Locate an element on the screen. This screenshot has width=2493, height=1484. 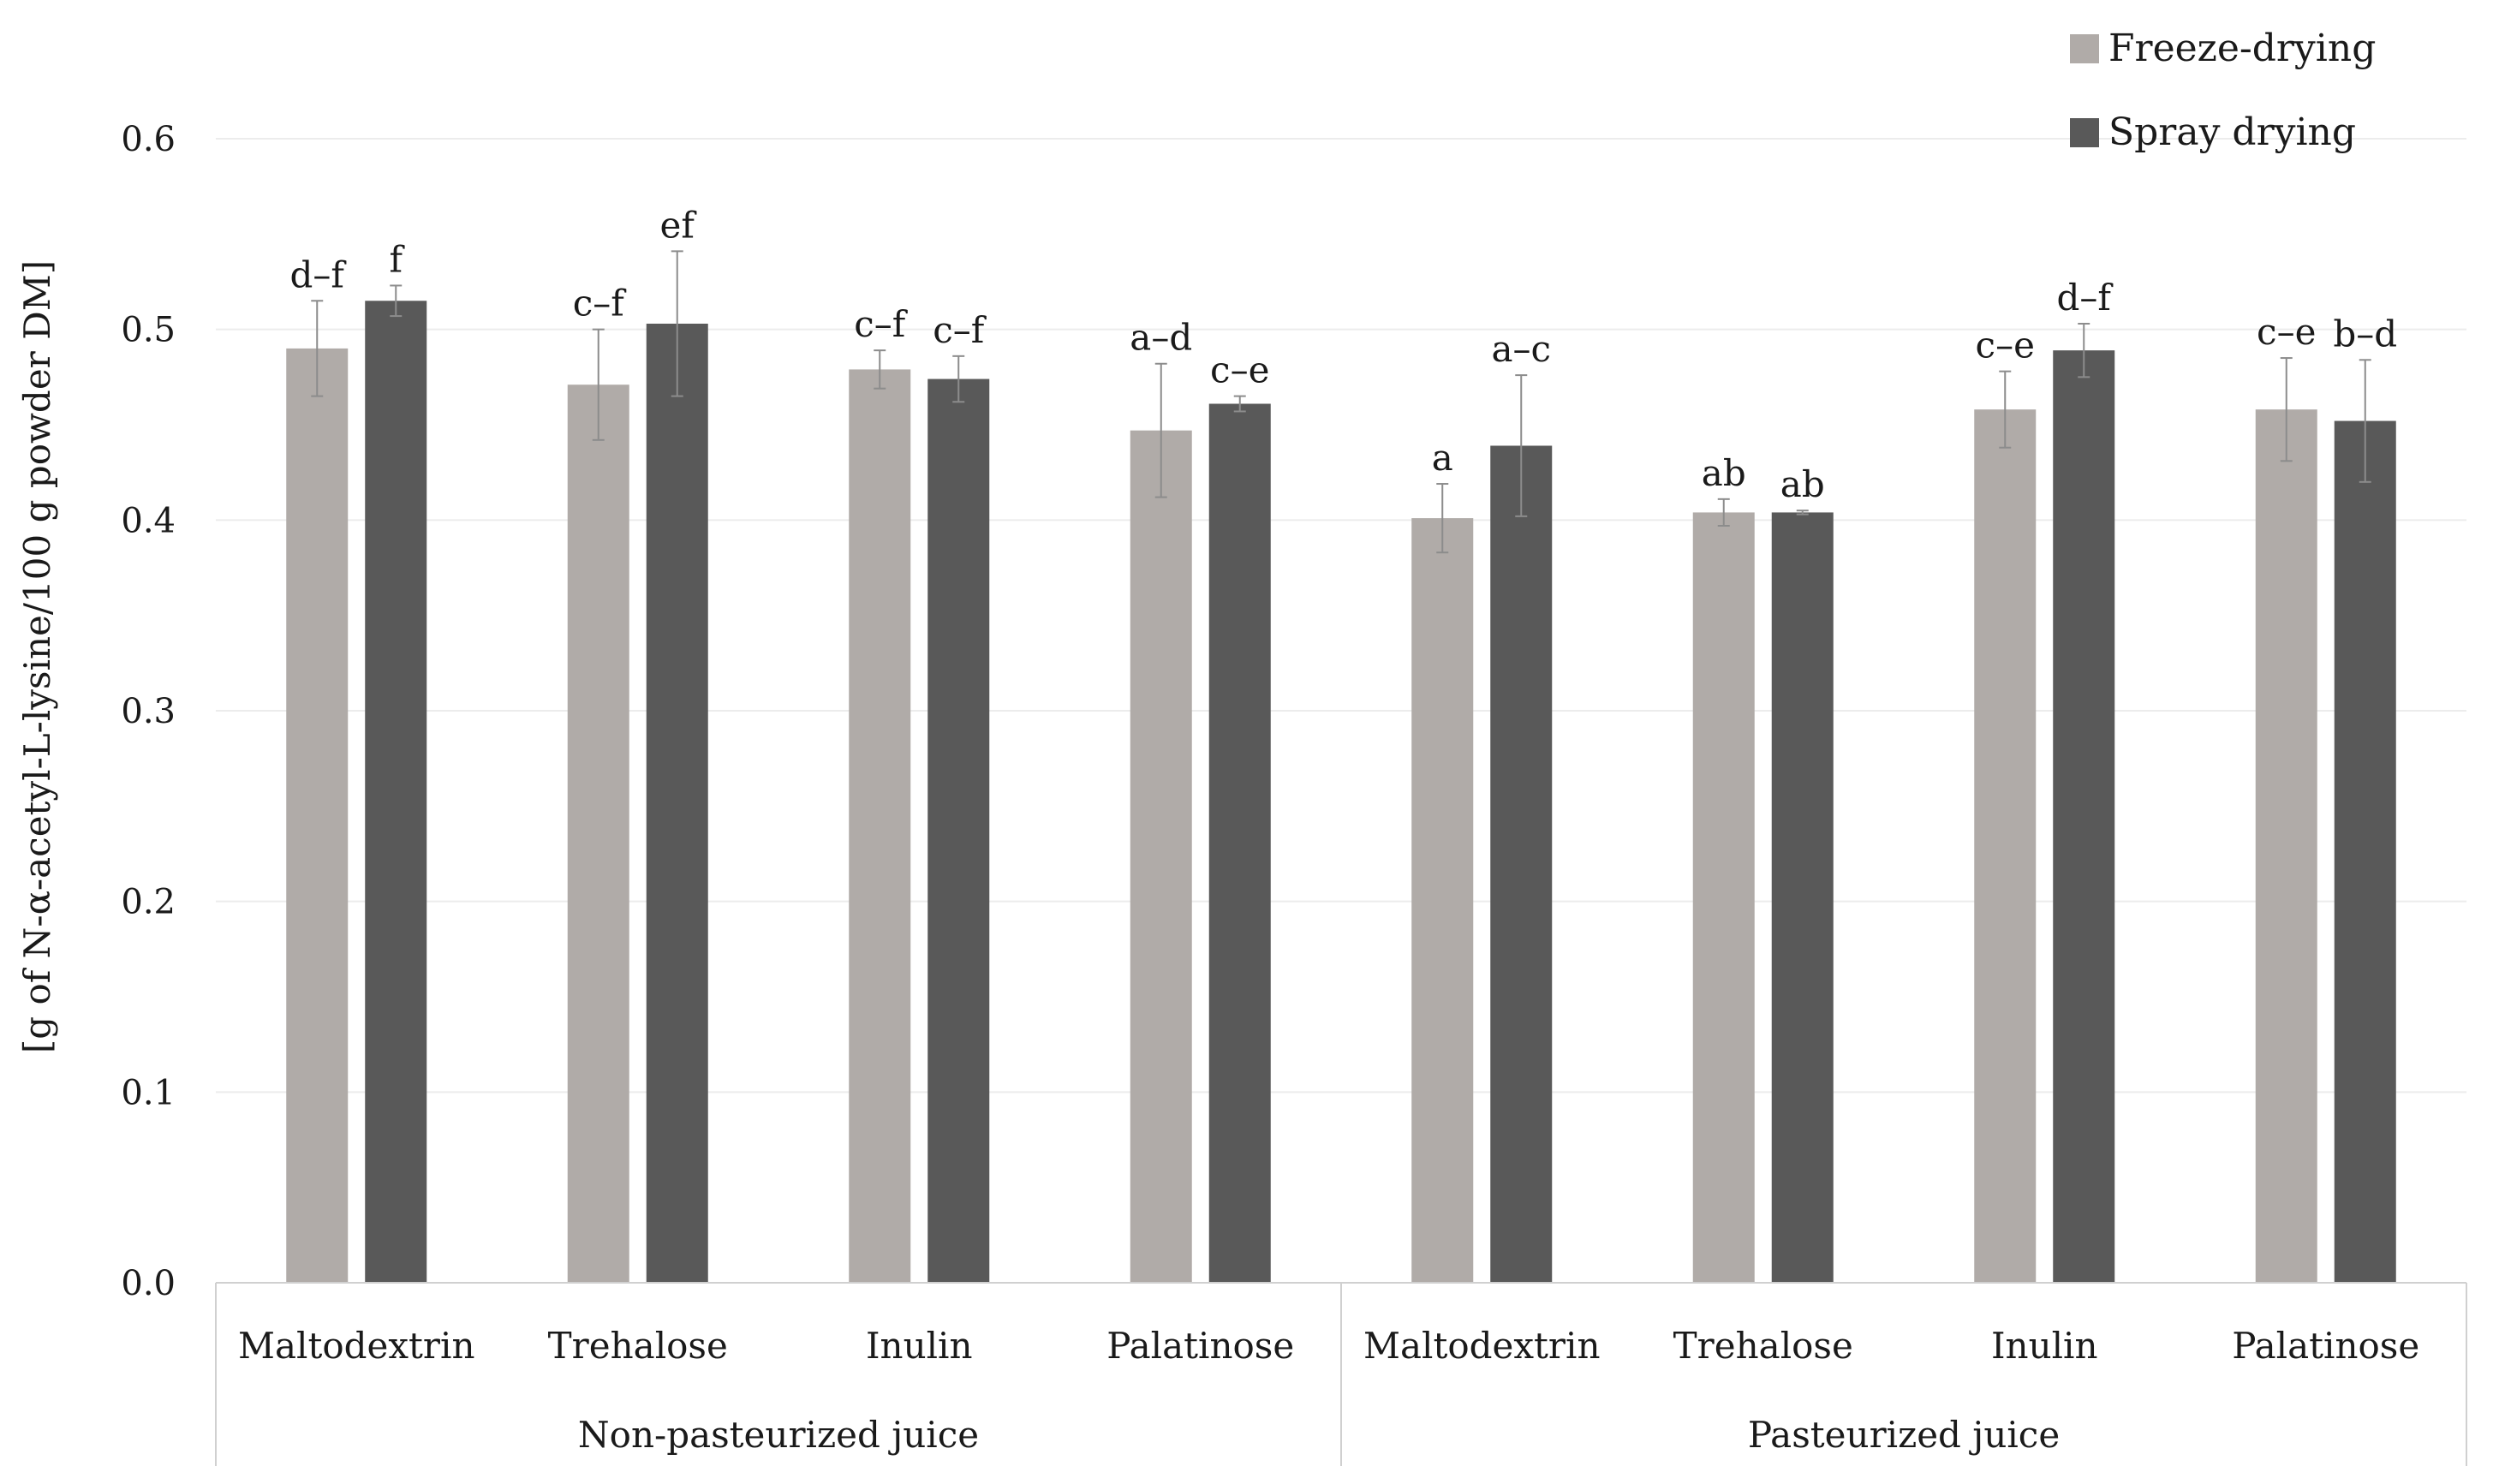
significance-label: ef is located at coordinates (679, 225).